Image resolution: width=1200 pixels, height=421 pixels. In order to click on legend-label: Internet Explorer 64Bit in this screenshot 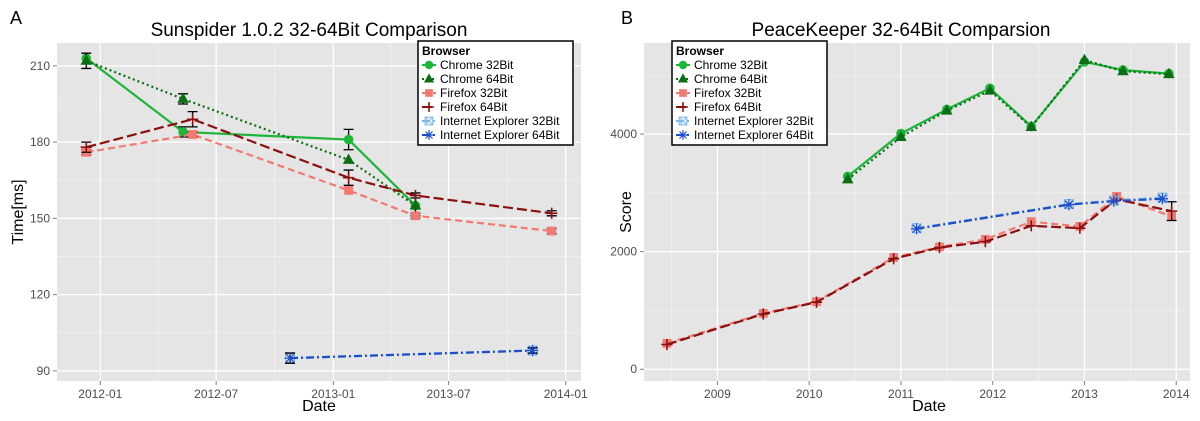, I will do `click(754, 135)`.